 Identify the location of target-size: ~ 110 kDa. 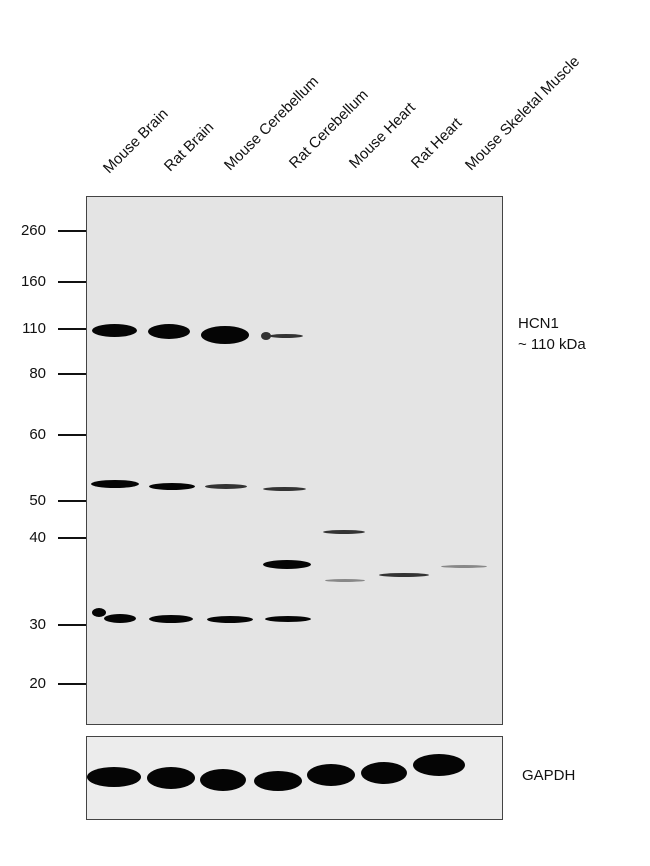
(552, 344).